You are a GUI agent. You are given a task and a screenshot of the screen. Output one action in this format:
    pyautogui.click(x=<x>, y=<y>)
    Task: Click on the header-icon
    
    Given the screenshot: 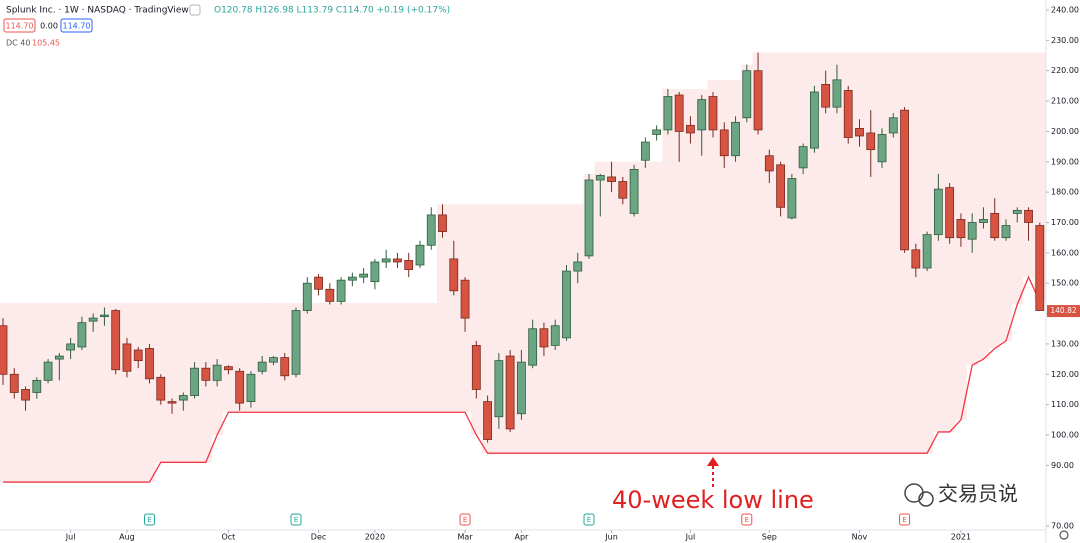 What is the action you would take?
    pyautogui.click(x=195, y=10)
    